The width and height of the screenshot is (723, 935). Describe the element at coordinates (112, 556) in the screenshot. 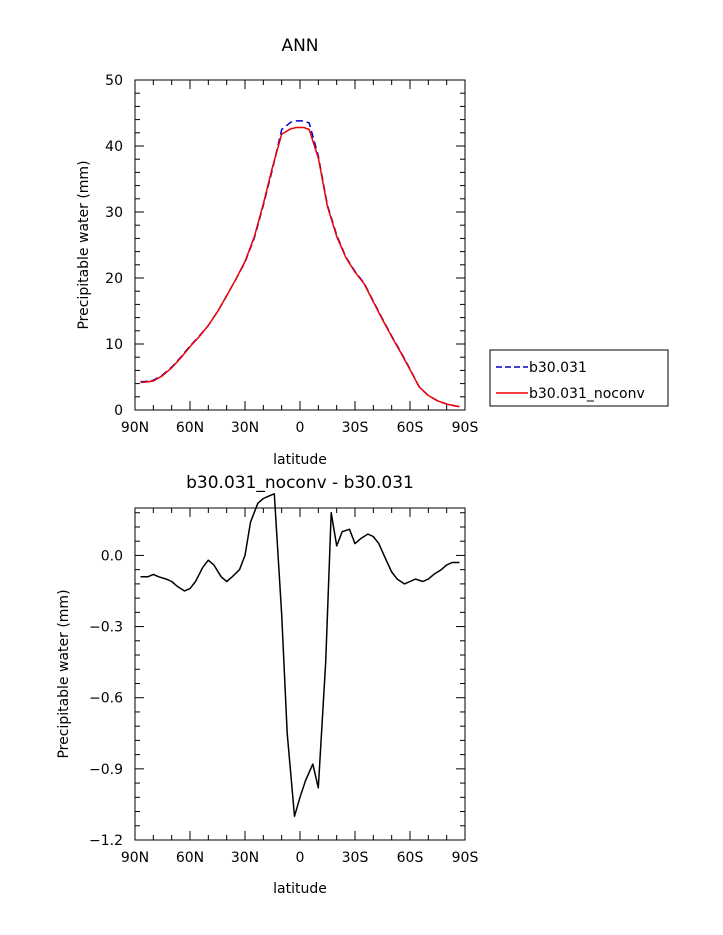

I see `bottom-y-tick-label: 0.0` at that location.